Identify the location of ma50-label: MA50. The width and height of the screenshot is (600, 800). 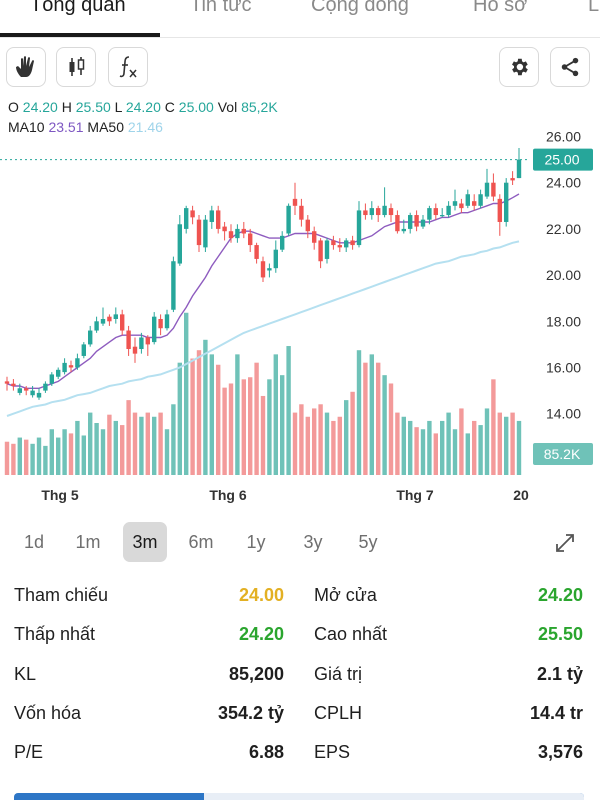
(105, 127).